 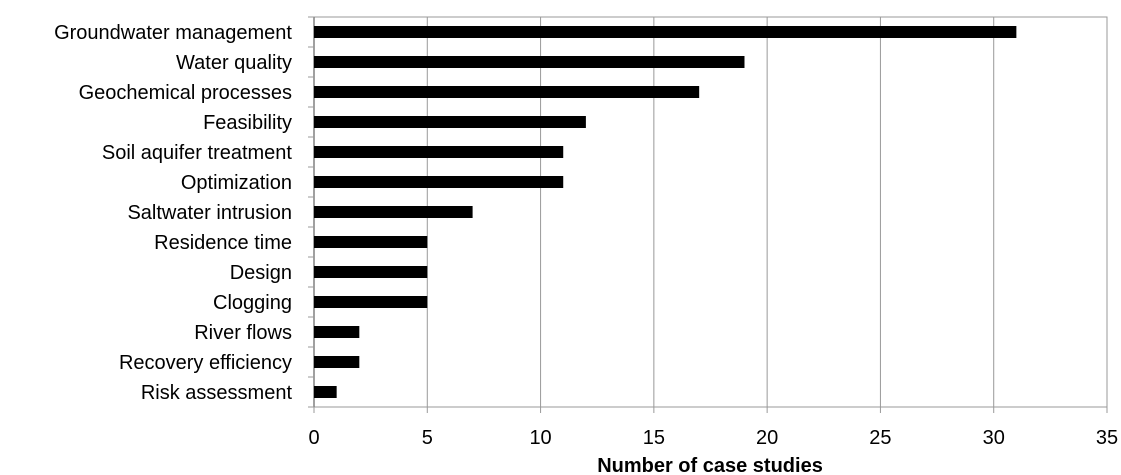 I want to click on category-label: Water quality, so click(x=234, y=63).